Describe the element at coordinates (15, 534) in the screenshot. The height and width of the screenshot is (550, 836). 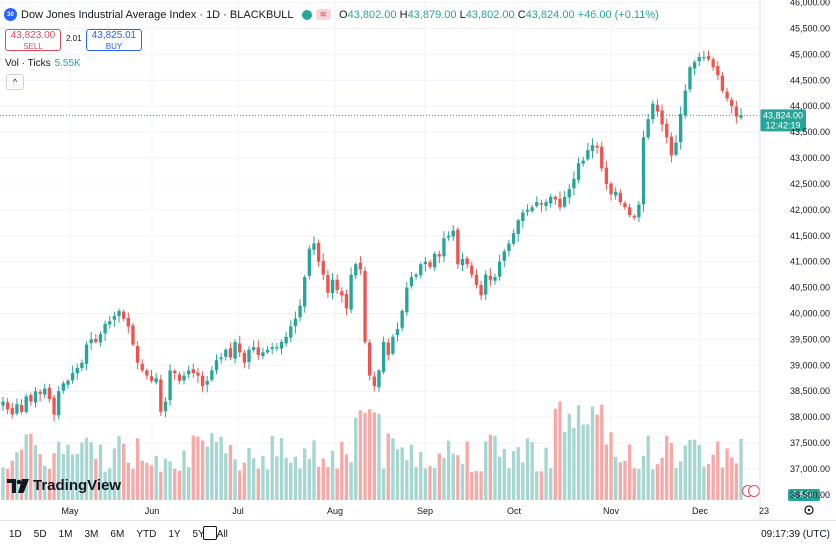
I see `range-1d: 1D` at that location.